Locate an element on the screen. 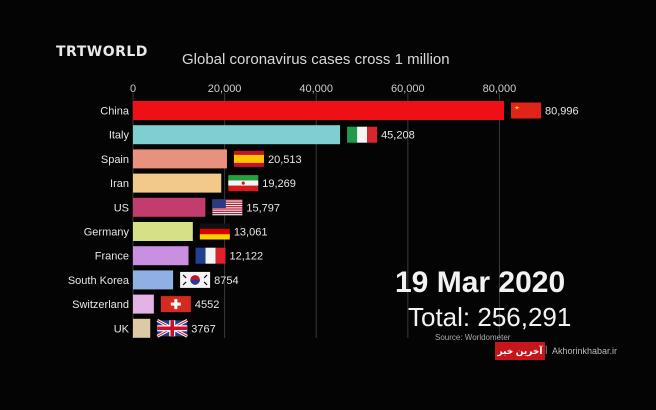  germany-flag-icon is located at coordinates (214, 231).